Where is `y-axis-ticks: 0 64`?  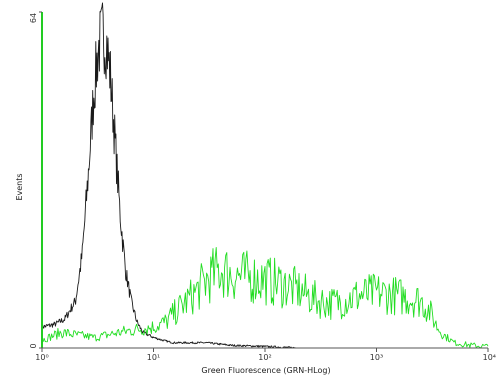
y-axis-ticks: 0 64 is located at coordinates (35, 180).